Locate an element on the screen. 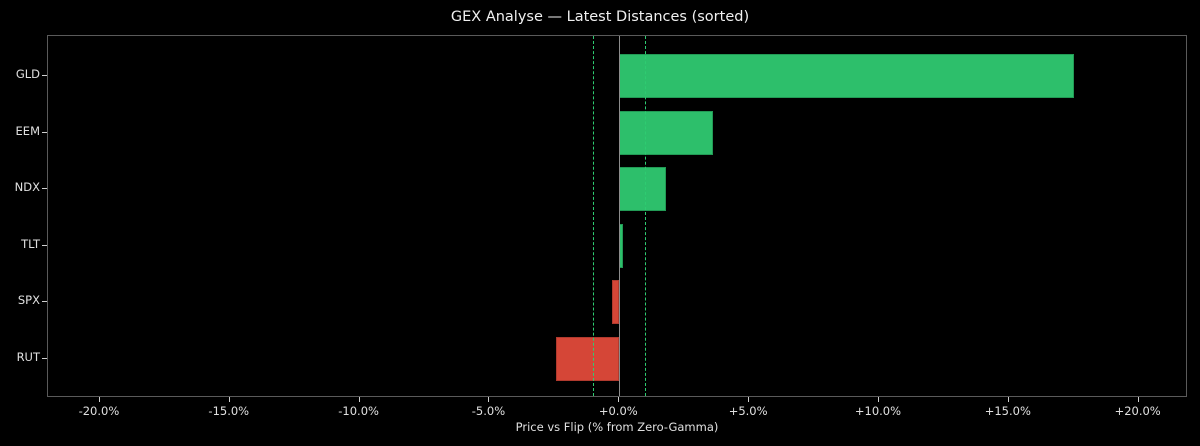  x-tick-label: +15.0% is located at coordinates (1007, 411).